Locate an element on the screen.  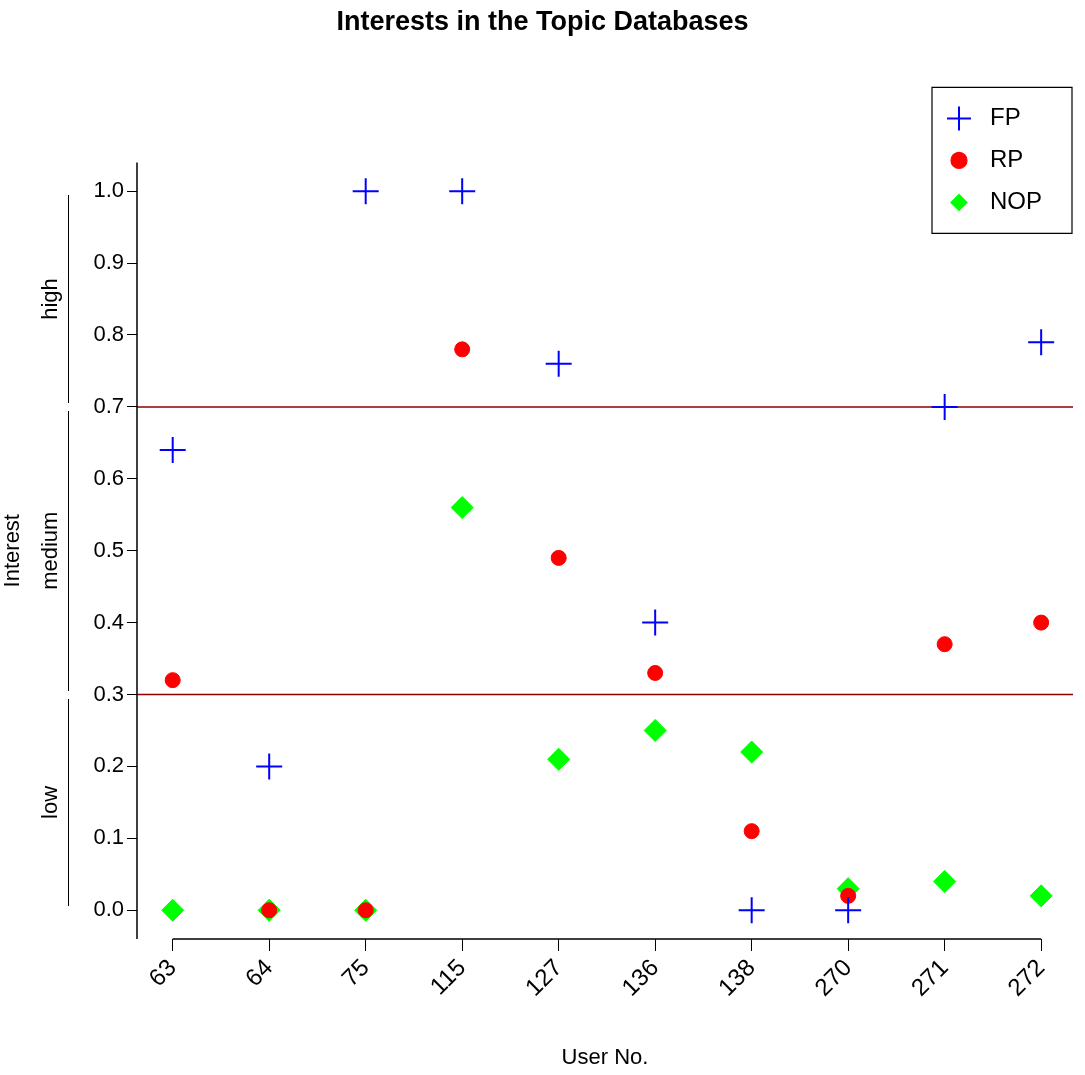
x-tick-label: 64 is located at coordinates (258, 972).